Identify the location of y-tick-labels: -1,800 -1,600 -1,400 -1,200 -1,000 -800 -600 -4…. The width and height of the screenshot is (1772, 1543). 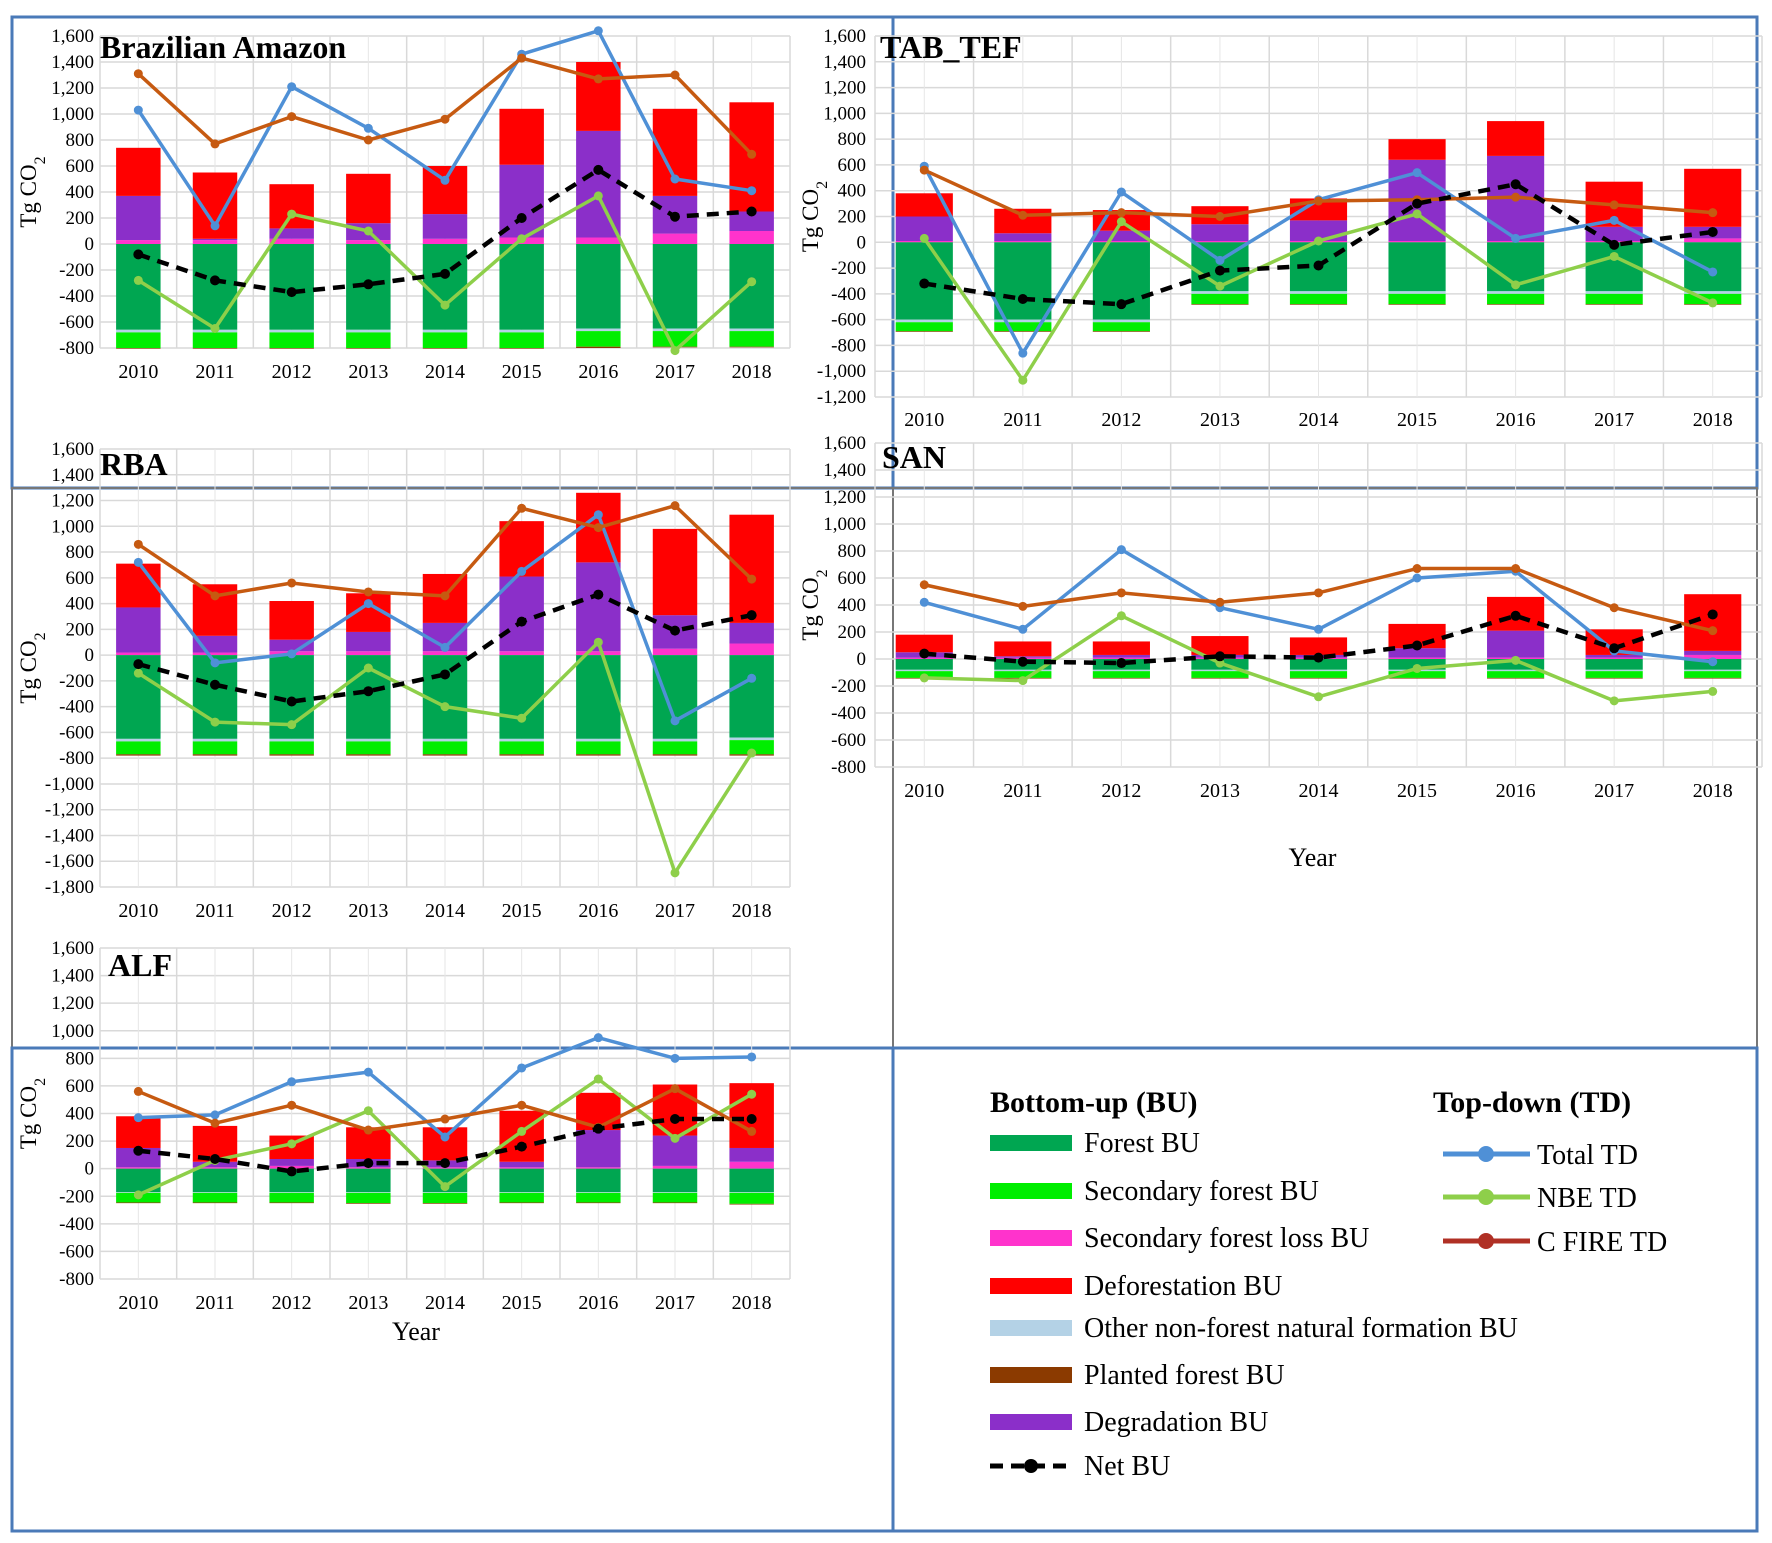
(69, 668).